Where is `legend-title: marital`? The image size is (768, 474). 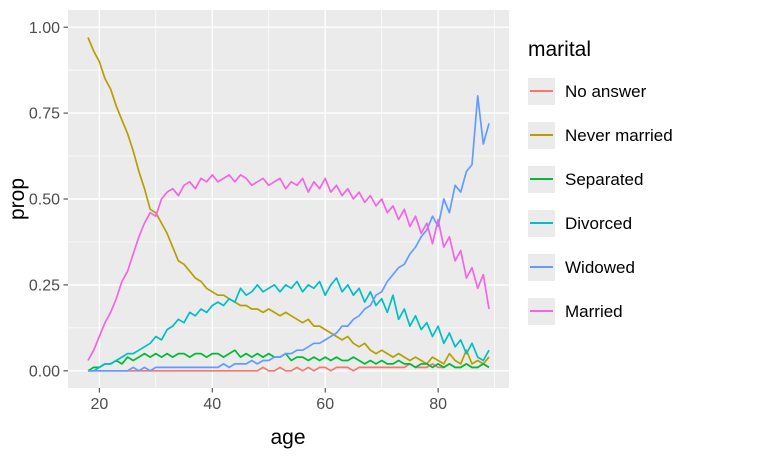 legend-title: marital is located at coordinates (560, 49).